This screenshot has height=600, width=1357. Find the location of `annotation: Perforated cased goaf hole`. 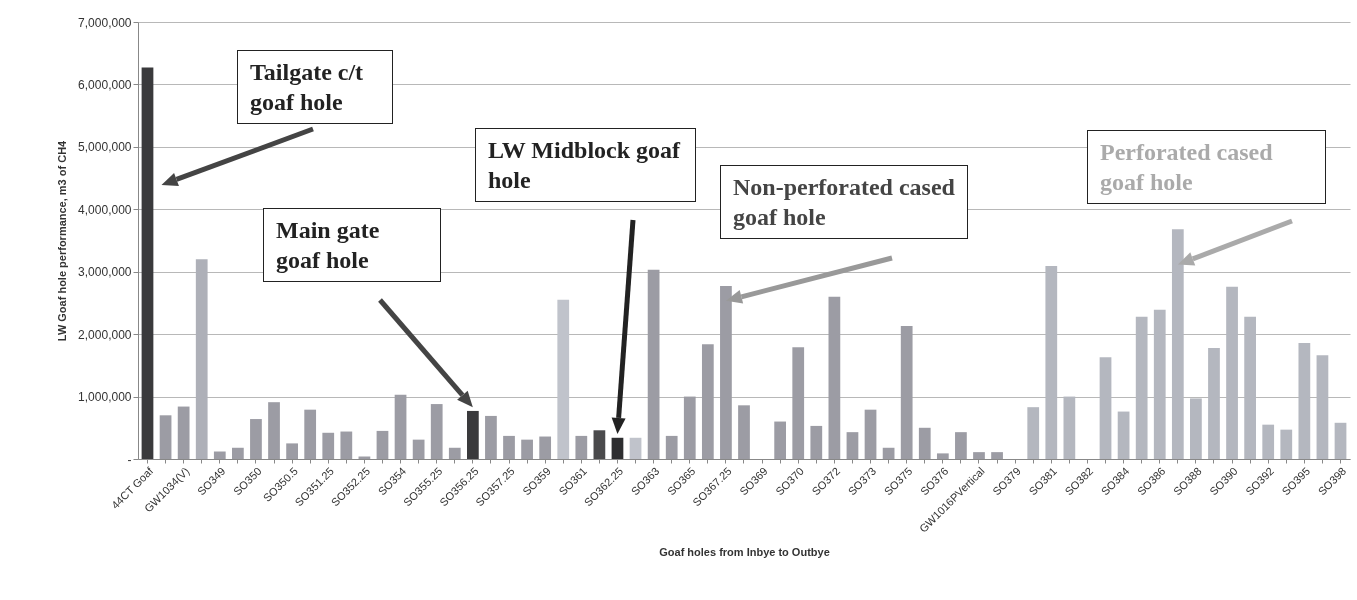

annotation: Perforated cased goaf hole is located at coordinates (1206, 167).